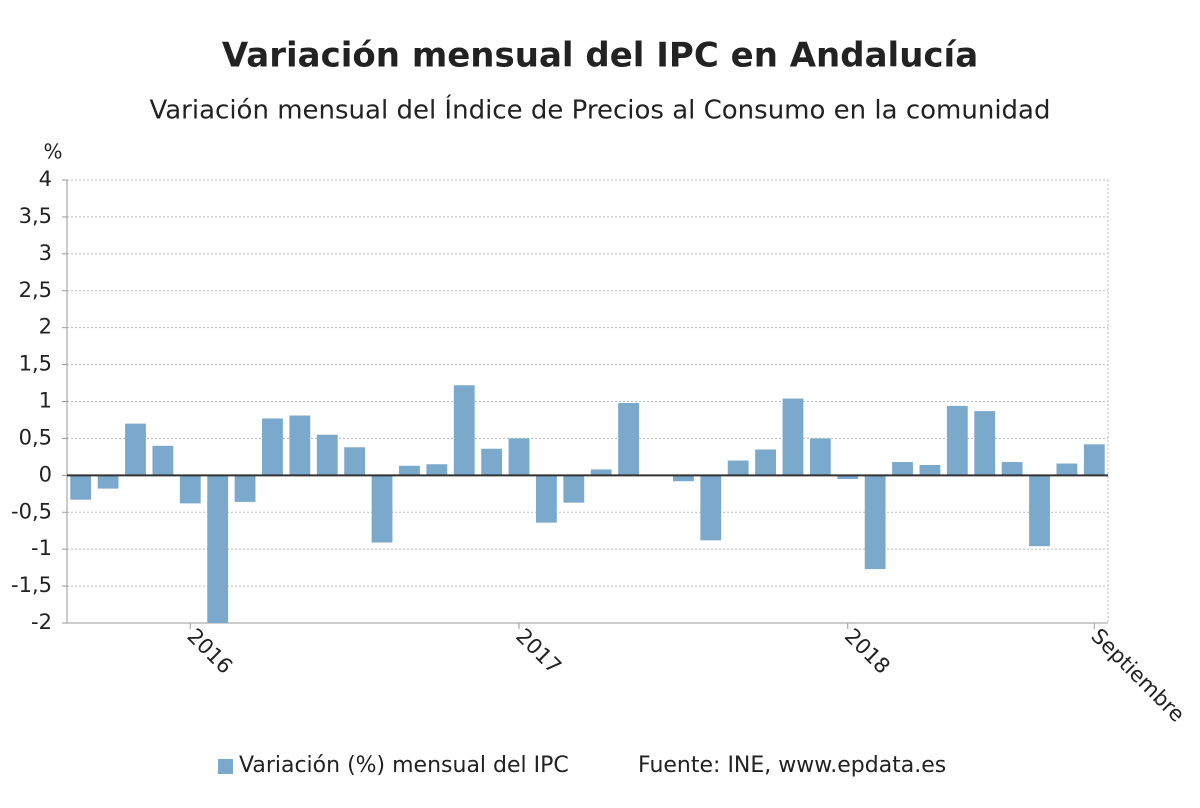  Describe the element at coordinates (404, 765) in the screenshot. I see `legend-label: Variación (%) mensual del IPC` at that location.